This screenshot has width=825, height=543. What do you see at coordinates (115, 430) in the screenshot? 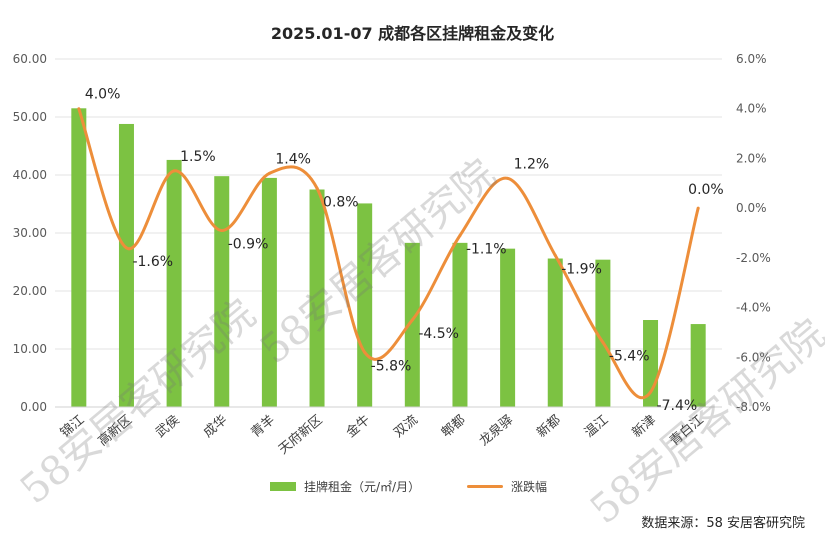
I see `x-tick-label: 高新区` at bounding box center [115, 430].